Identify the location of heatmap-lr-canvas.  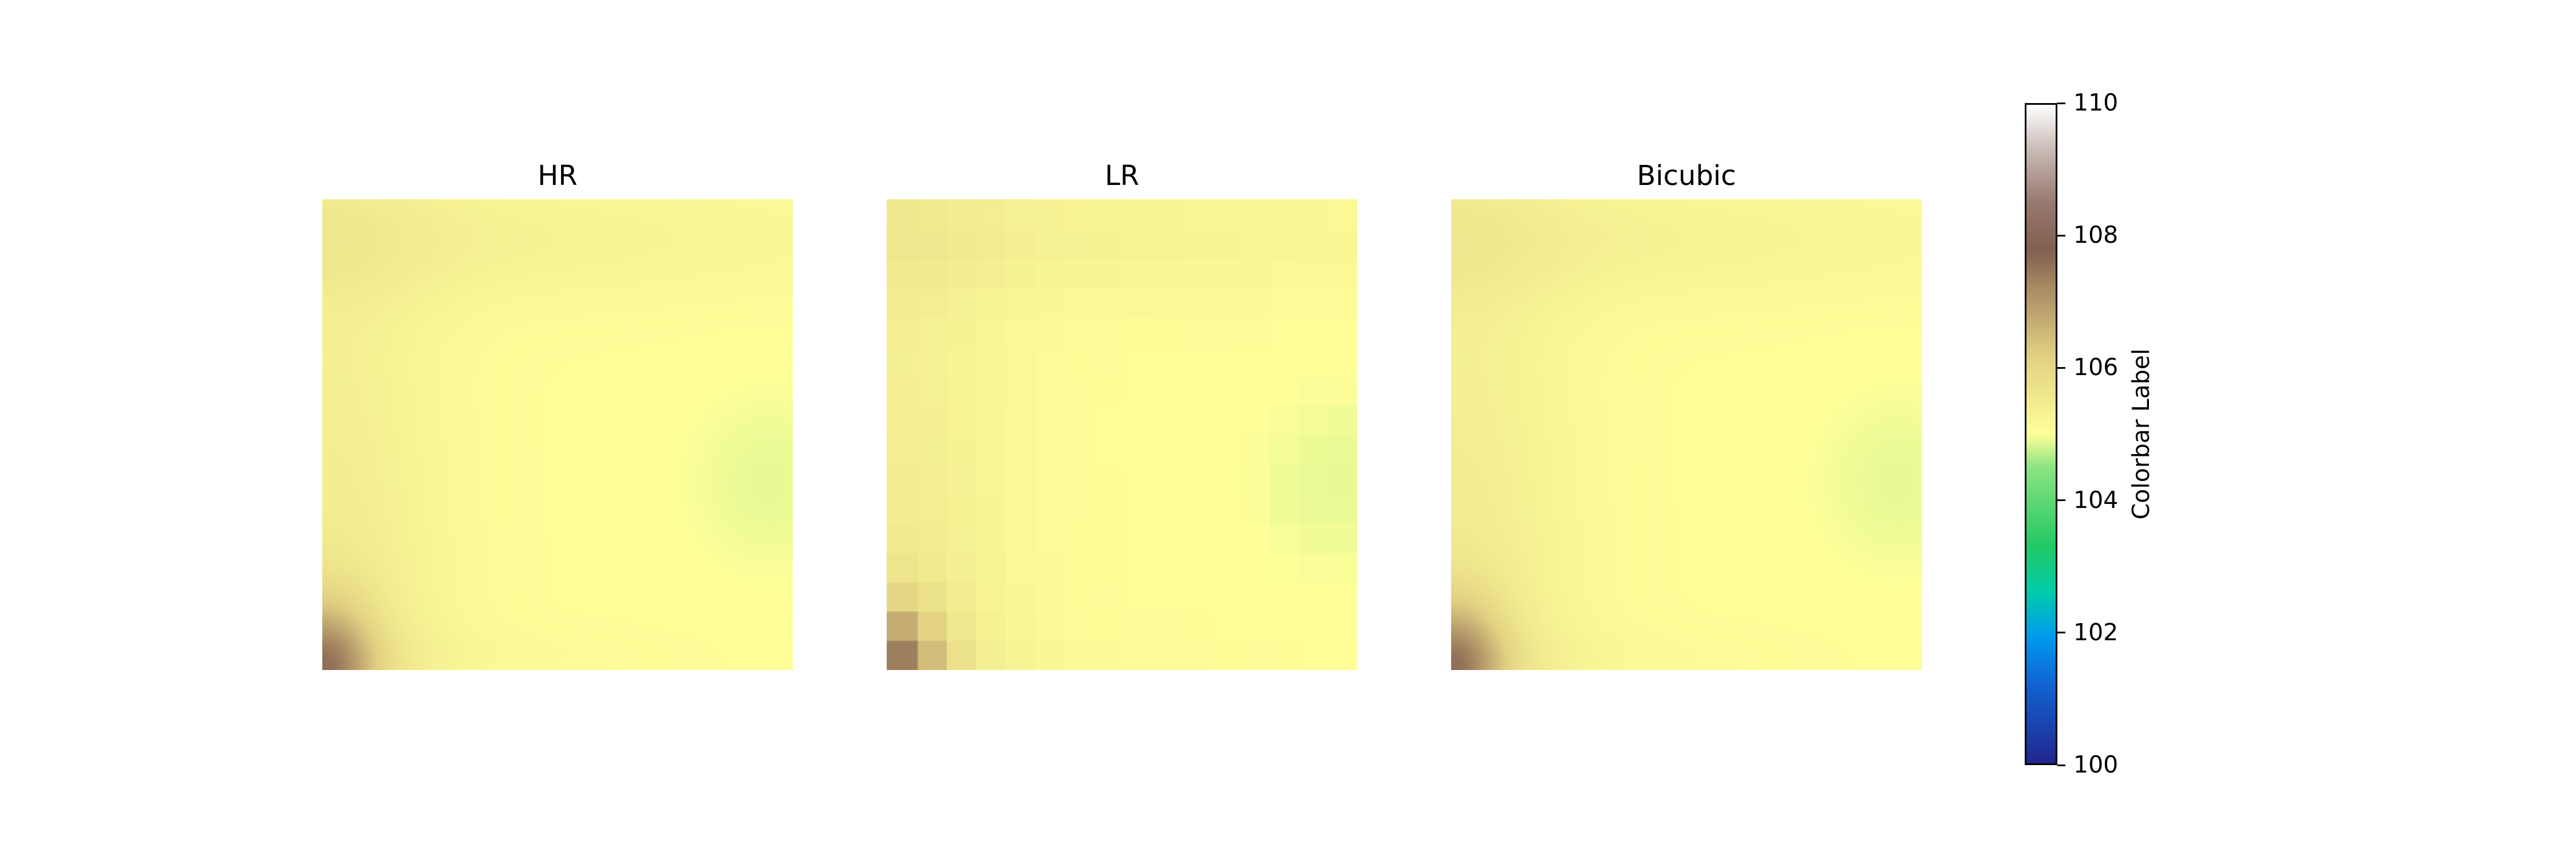
(1122, 434).